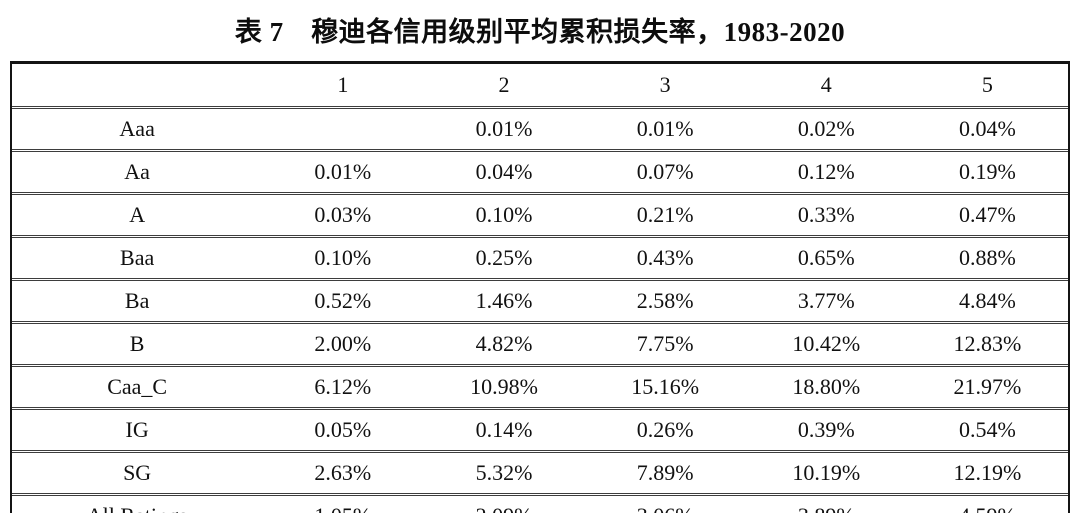 Image resolution: width=1080 pixels, height=513 pixels. What do you see at coordinates (826, 86) in the screenshot?
I see `header-cell-year-4: 4` at bounding box center [826, 86].